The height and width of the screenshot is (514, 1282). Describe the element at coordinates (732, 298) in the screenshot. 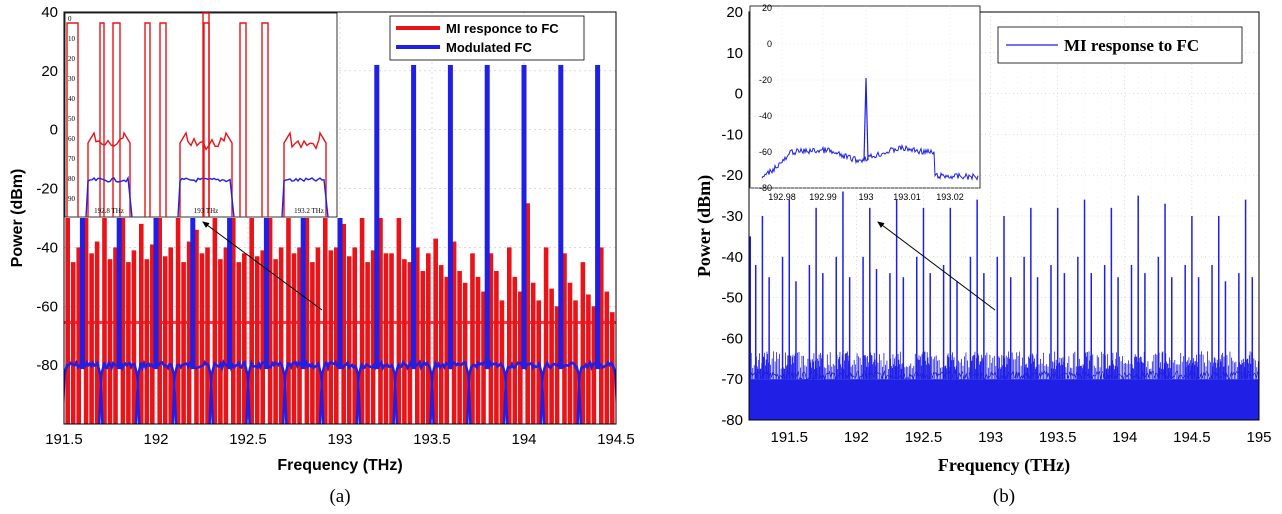

I see `y-tick-label: -50` at that location.